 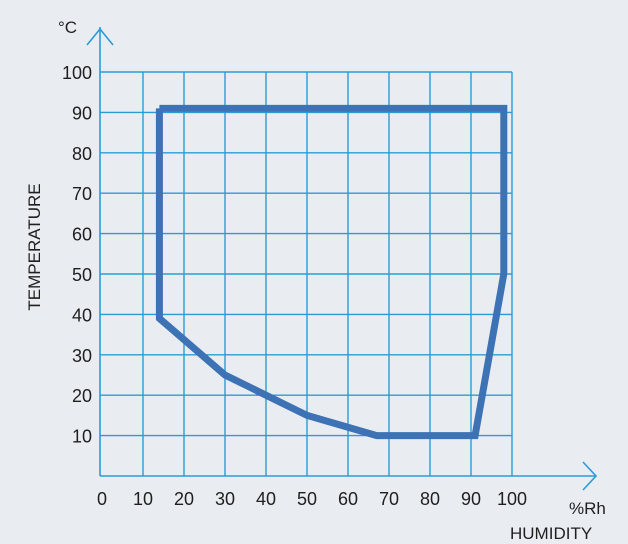 What do you see at coordinates (82, 235) in the screenshot?
I see `y-tick-label: 60` at bounding box center [82, 235].